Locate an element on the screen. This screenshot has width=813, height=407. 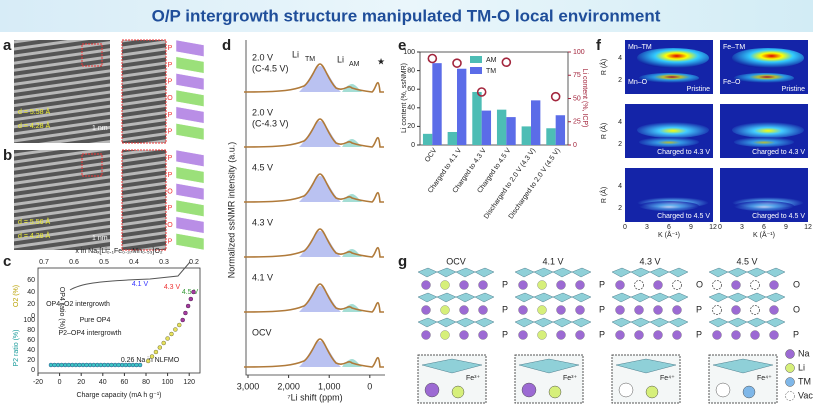
label: 25 is located at coordinates (577, 122).